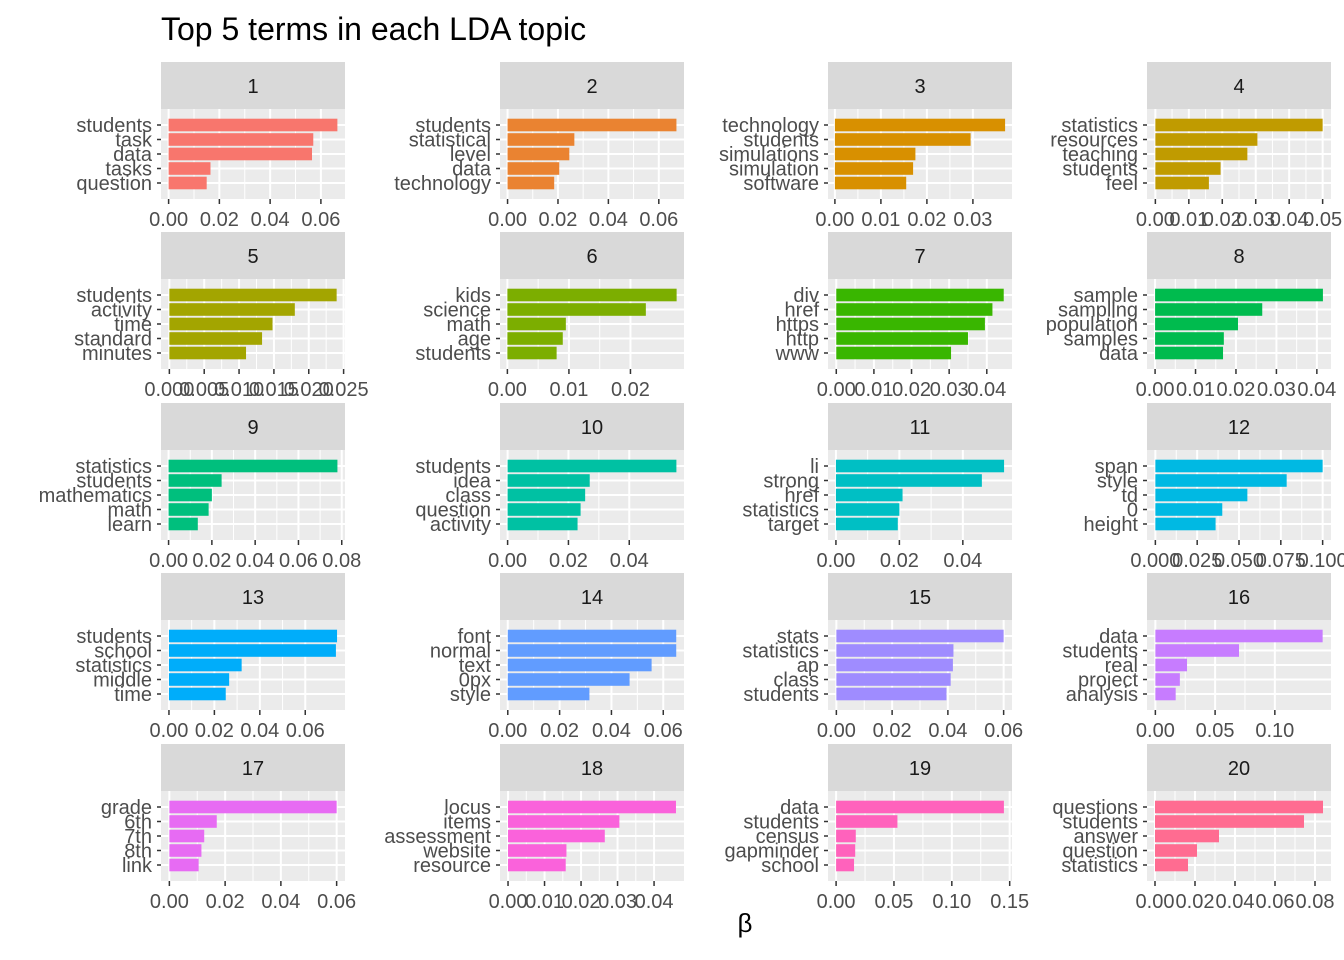  I want to click on bar-ap, so click(894, 665).